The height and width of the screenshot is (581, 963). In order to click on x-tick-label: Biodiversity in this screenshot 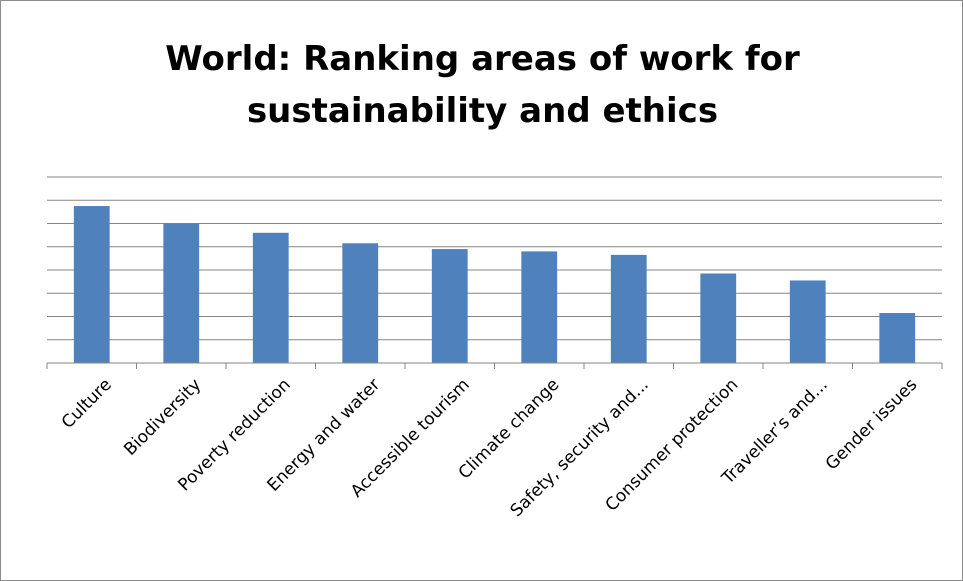, I will do `click(162, 417)`.